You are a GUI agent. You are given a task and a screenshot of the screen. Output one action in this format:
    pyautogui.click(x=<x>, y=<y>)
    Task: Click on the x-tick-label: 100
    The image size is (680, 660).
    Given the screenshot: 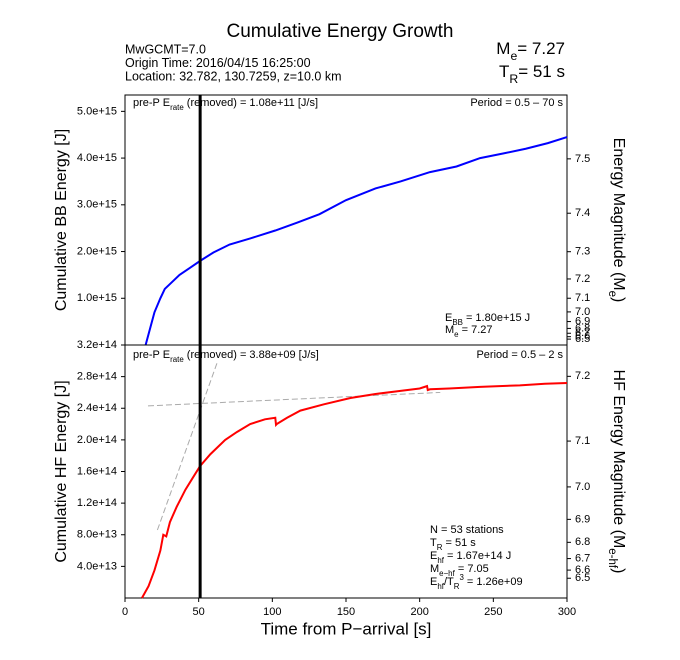 What is the action you would take?
    pyautogui.click(x=272, y=612)
    